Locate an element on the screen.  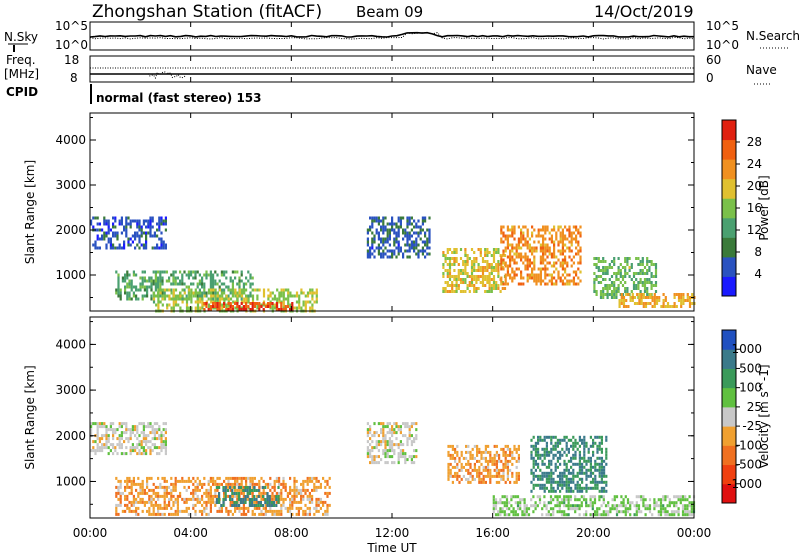
velocity-data-region is located at coordinates (247, 496).